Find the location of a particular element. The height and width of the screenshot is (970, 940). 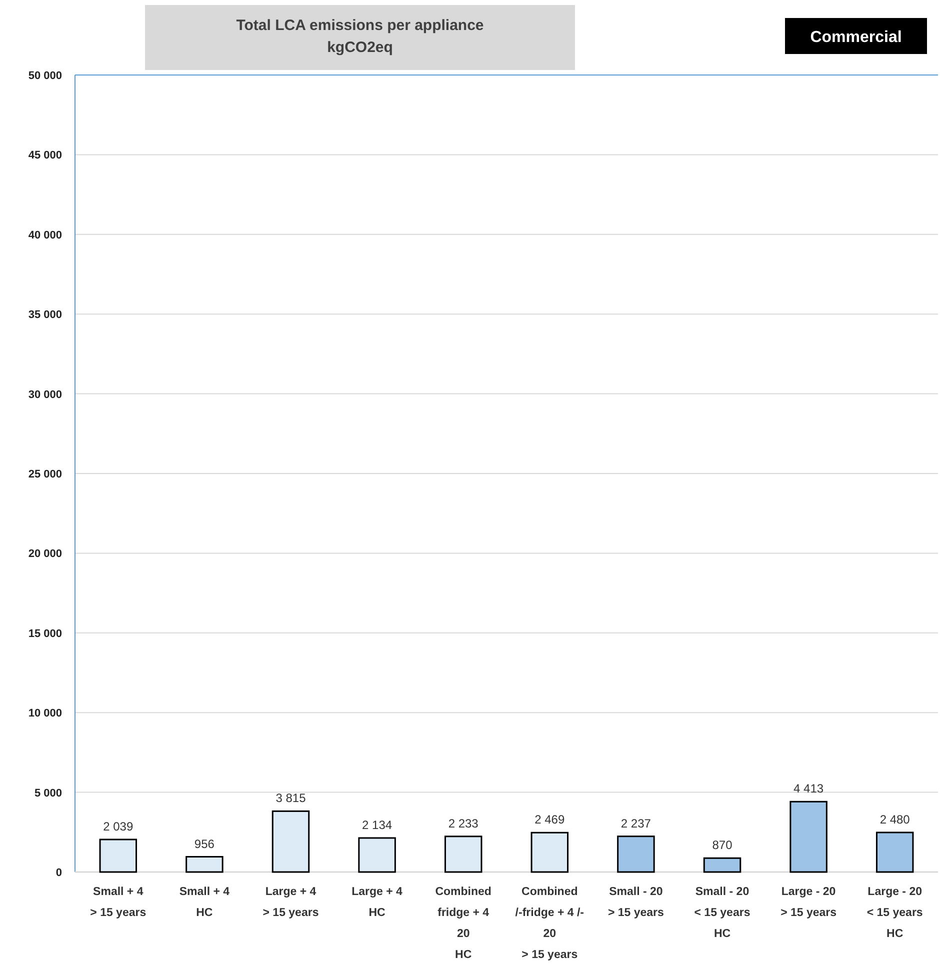

data-label: 2 469 is located at coordinates (549, 819).